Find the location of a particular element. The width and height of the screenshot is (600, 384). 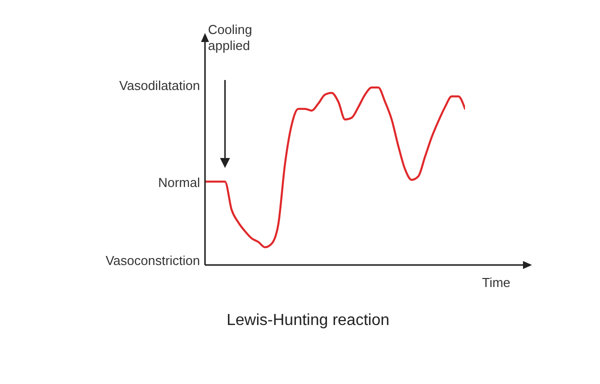

text: Vasodilatation is located at coordinates (159, 86).